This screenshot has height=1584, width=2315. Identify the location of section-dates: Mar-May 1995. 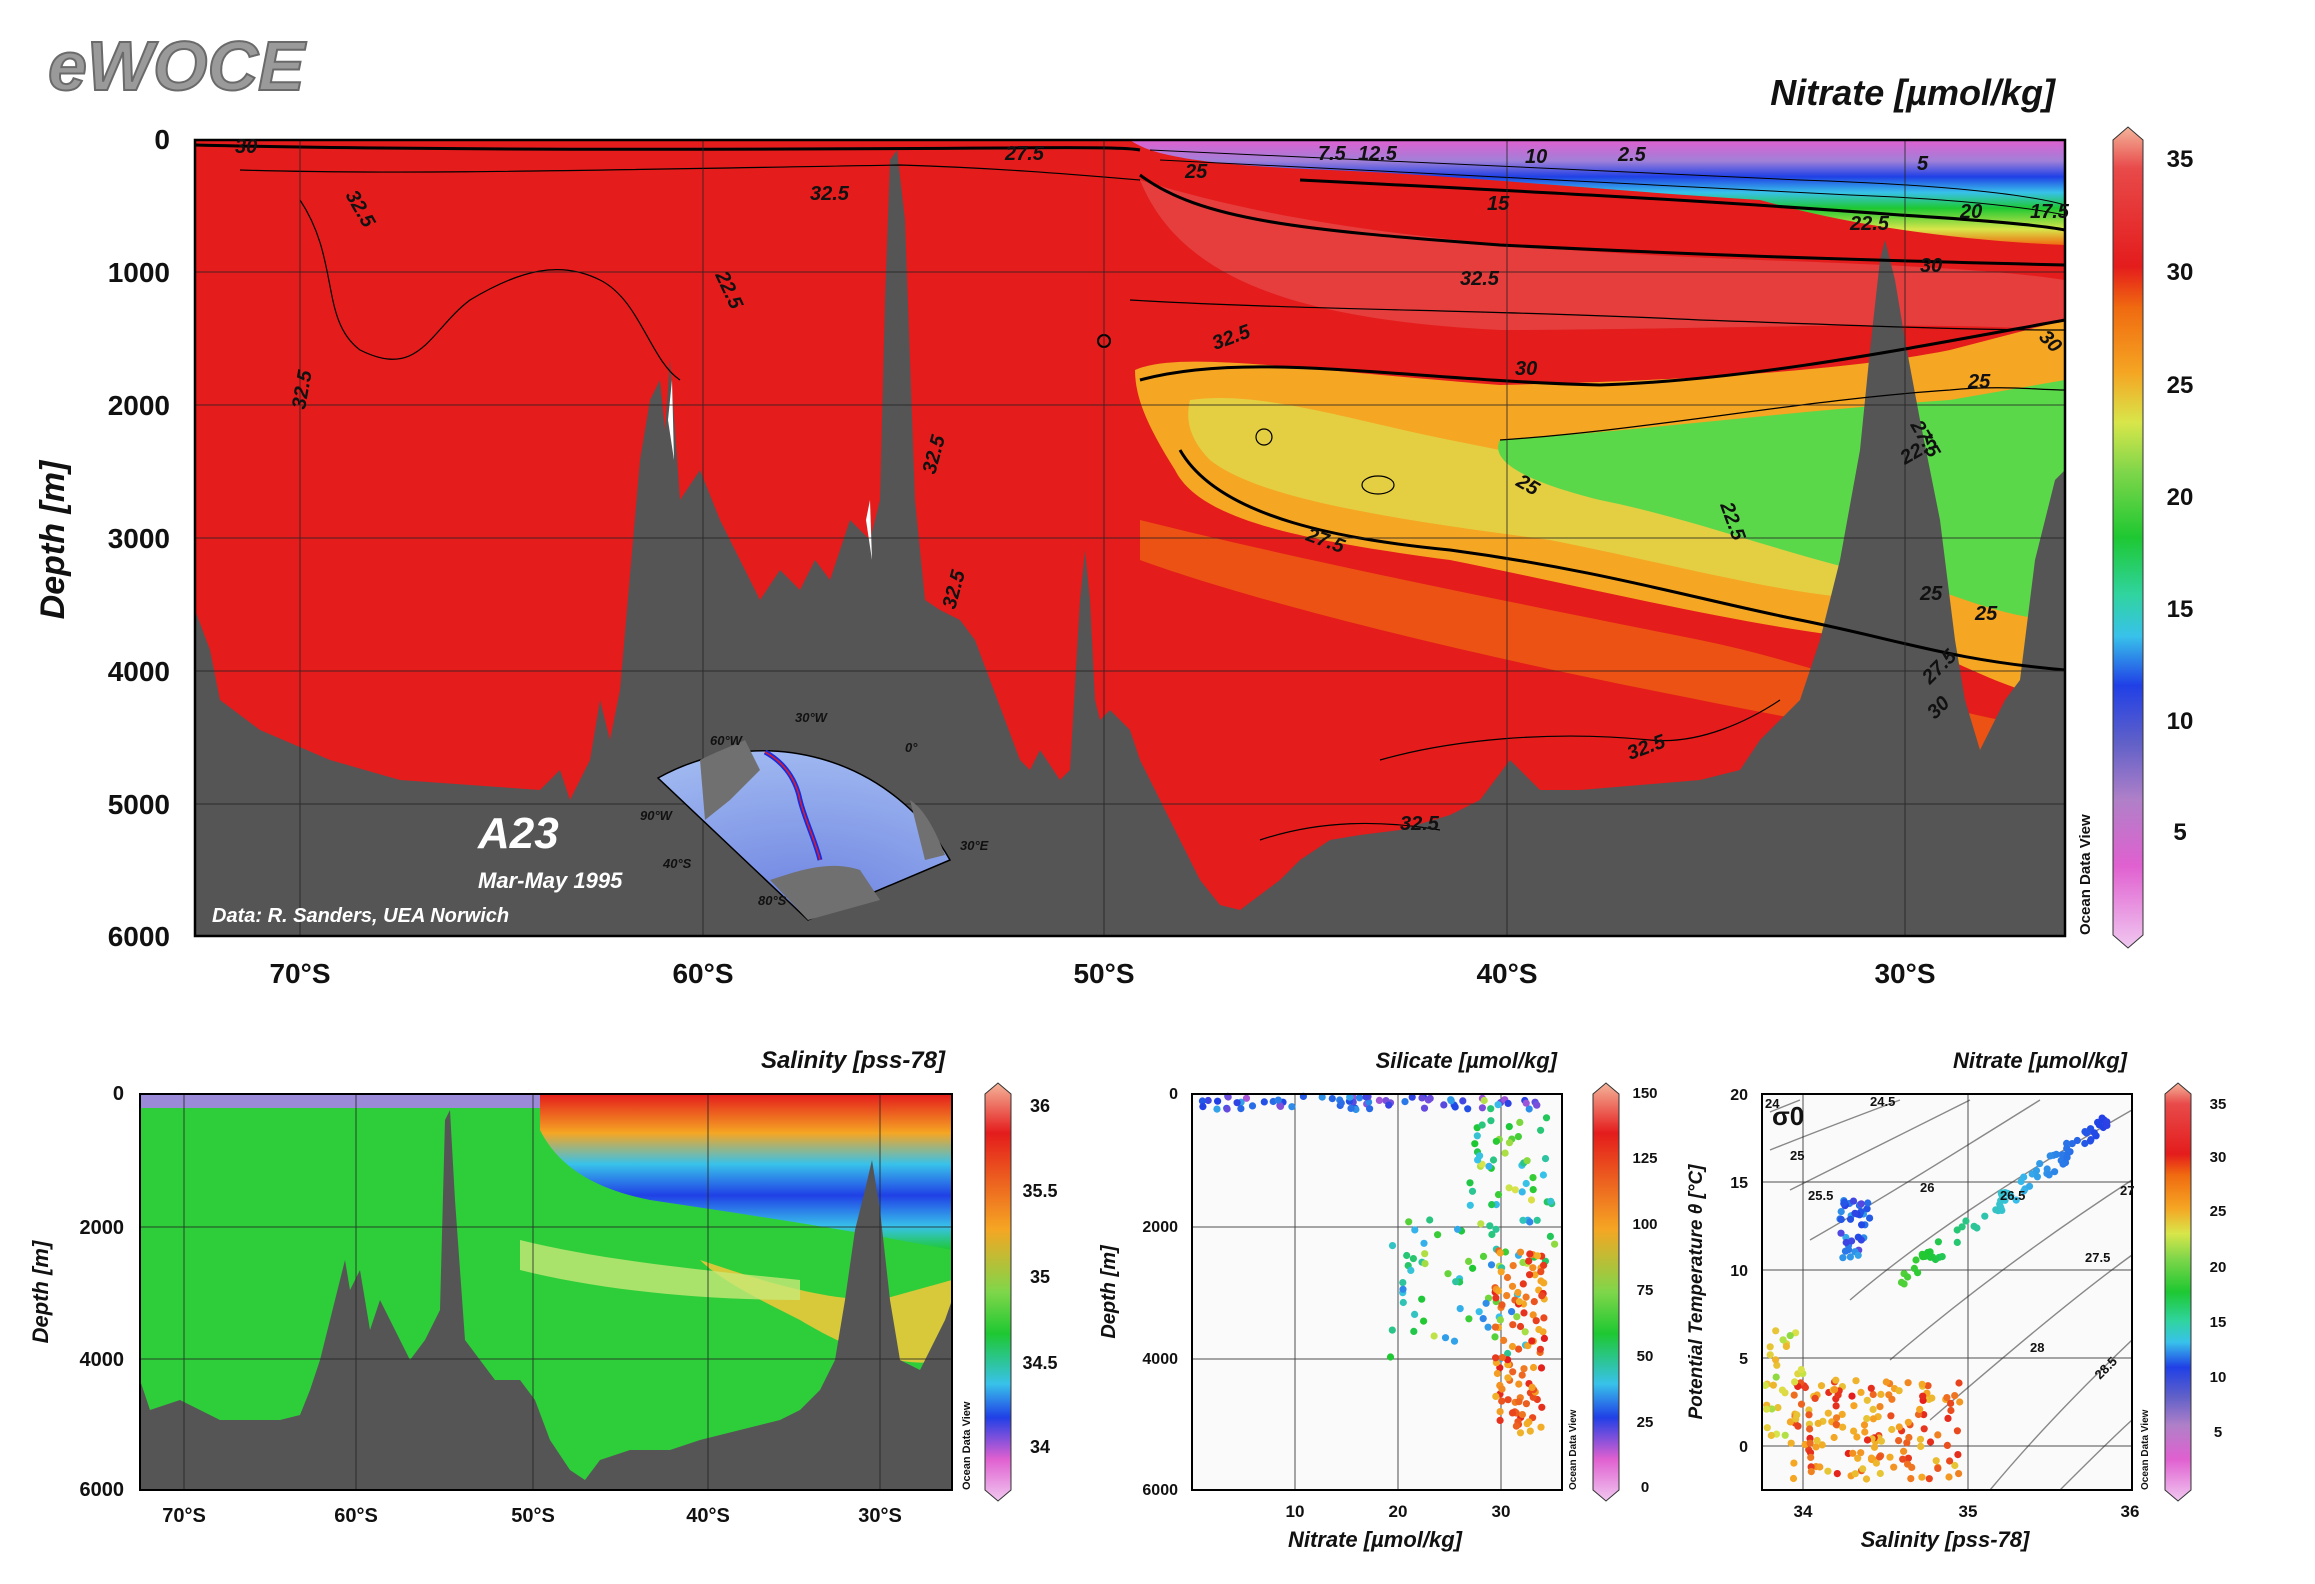
(550, 880).